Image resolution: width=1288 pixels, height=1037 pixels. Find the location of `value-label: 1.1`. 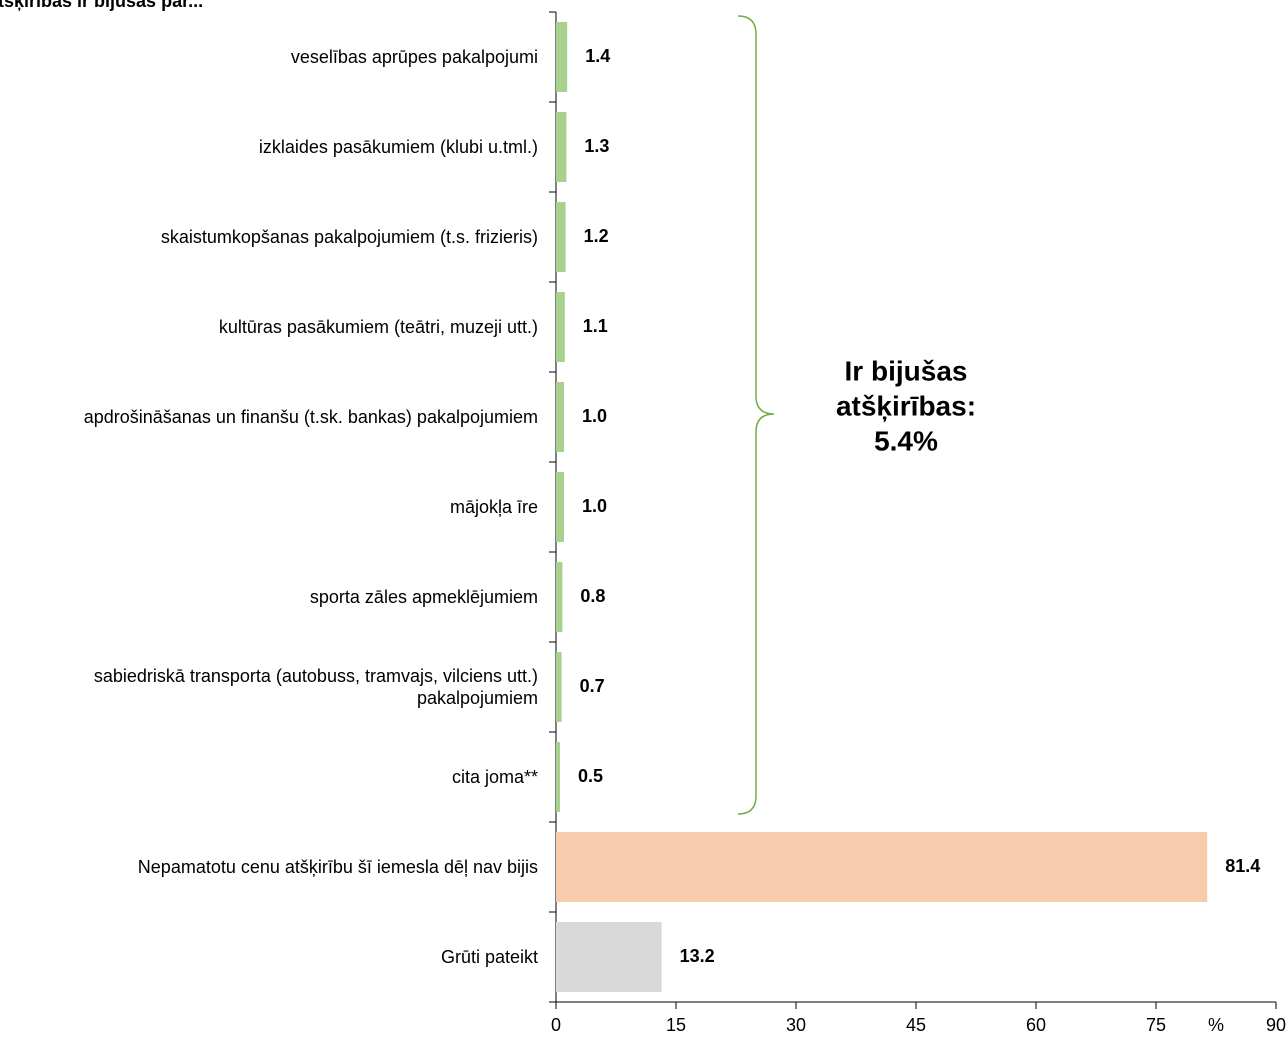

value-label: 1.1 is located at coordinates (595, 326).